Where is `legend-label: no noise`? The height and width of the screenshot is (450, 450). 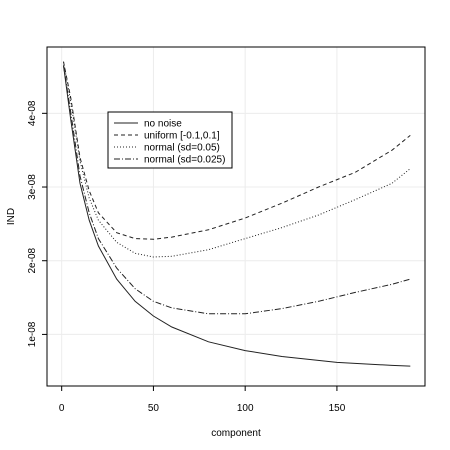
legend-label: no noise is located at coordinates (163, 124).